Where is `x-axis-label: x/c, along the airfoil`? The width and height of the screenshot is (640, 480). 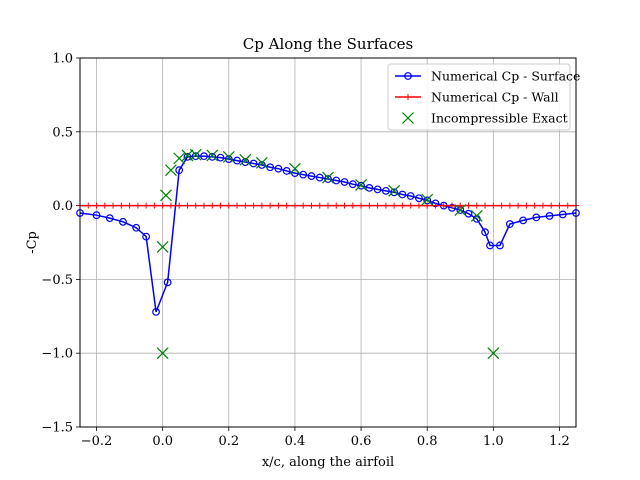
x-axis-label: x/c, along the airfoil is located at coordinates (328, 462).